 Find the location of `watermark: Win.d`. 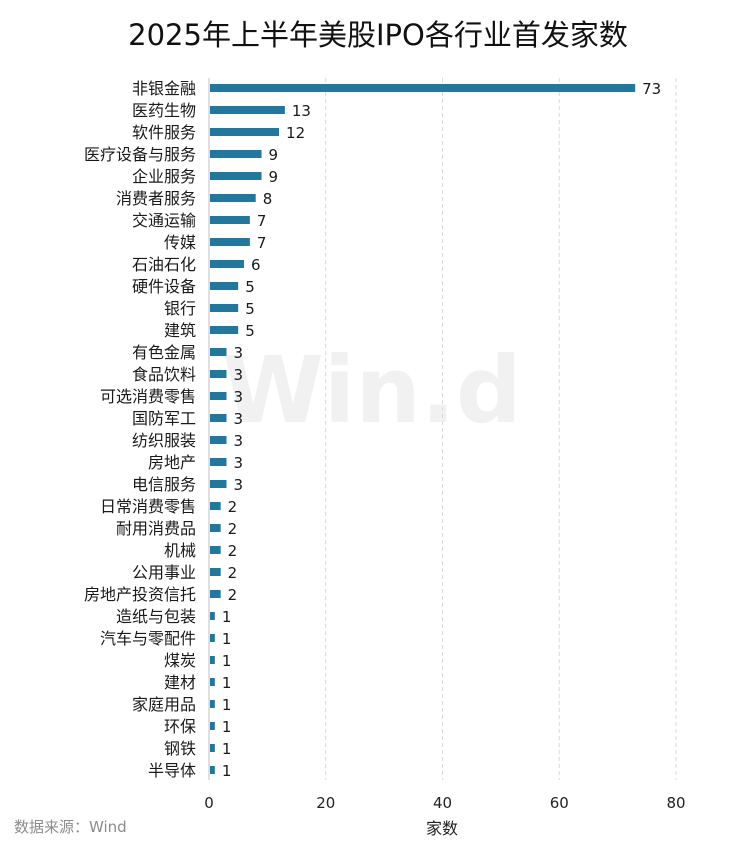

watermark: Win.d is located at coordinates (371, 390).